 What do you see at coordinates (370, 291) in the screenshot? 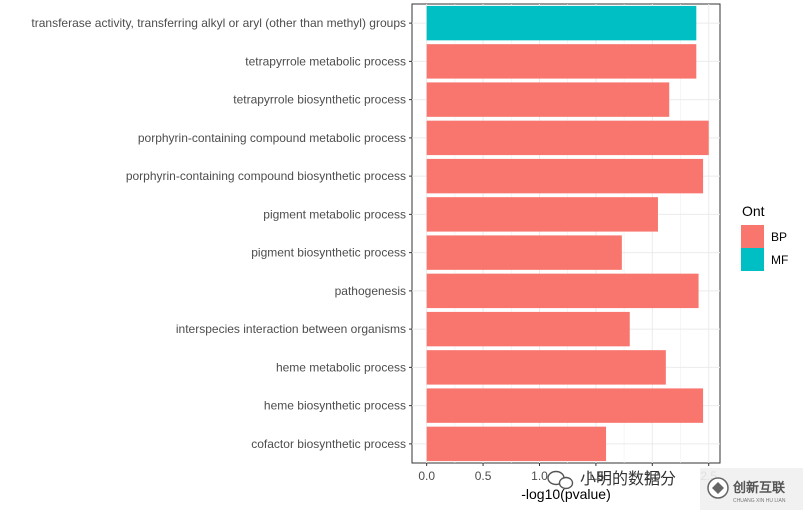
I see `y-tick-label: pathogenesis` at bounding box center [370, 291].